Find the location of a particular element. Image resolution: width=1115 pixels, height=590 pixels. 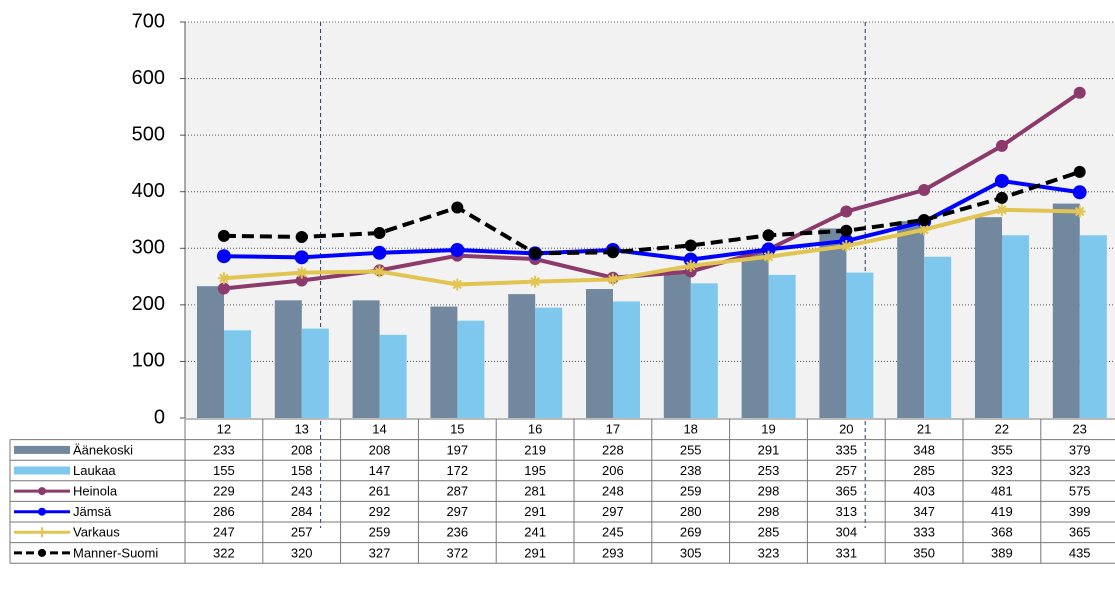

x-tick-label: 12 is located at coordinates (224, 429).